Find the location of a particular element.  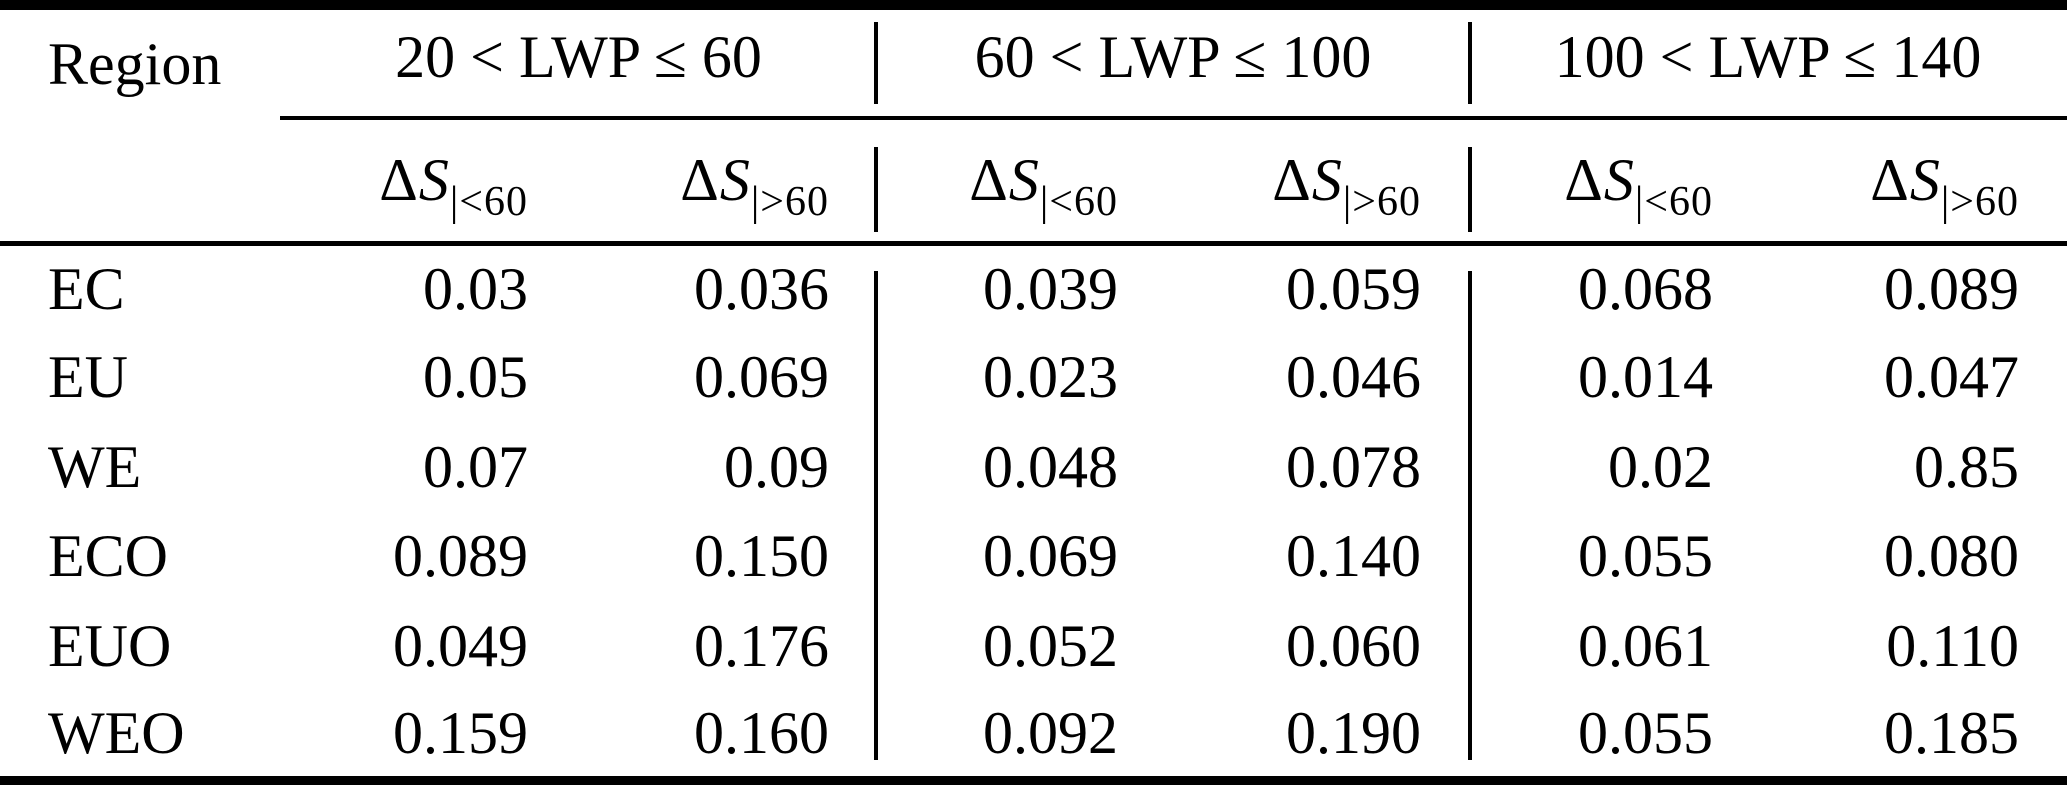

value-cell: 0.160 is located at coordinates (761, 732).